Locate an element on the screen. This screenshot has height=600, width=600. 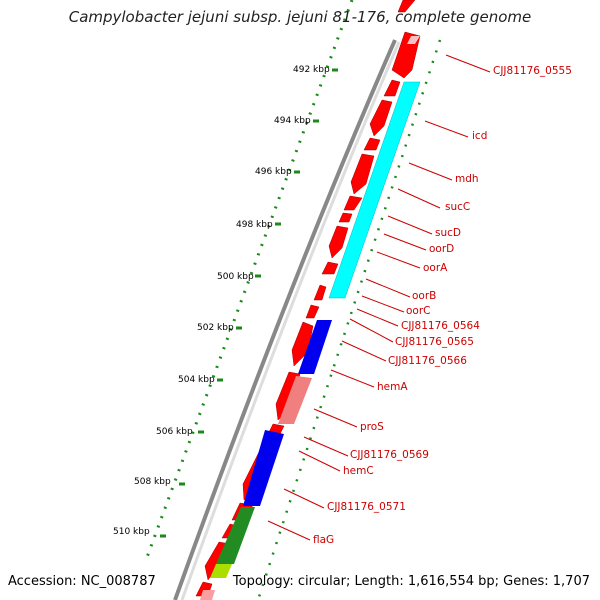
gene-label-CJJ81176_0571: CJJ81176_0571 is located at coordinates (366, 507).